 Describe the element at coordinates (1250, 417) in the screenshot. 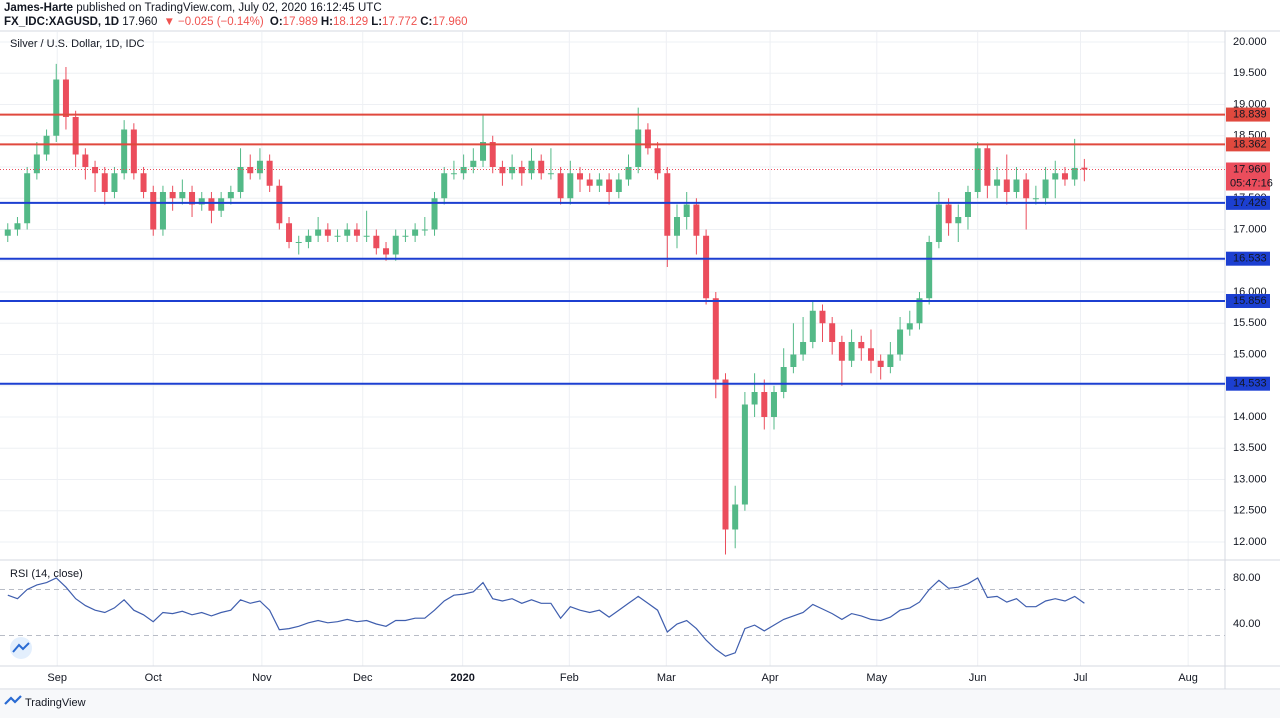

I see `y-tick-label: 14.000` at that location.